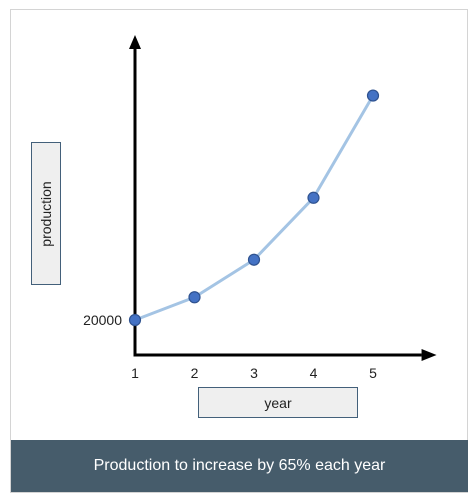 The width and height of the screenshot is (476, 496). I want to click on y-tick-label: 20000, so click(102, 320).